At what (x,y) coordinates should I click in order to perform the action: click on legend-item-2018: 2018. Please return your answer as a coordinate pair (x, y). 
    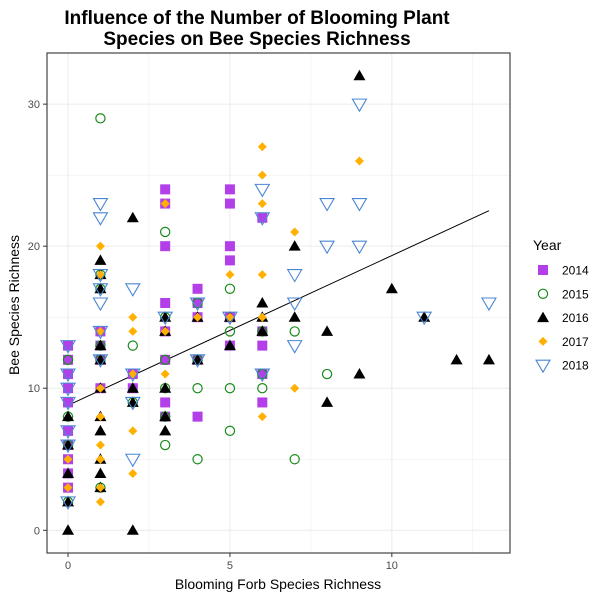
    Looking at the image, I should click on (562, 366).